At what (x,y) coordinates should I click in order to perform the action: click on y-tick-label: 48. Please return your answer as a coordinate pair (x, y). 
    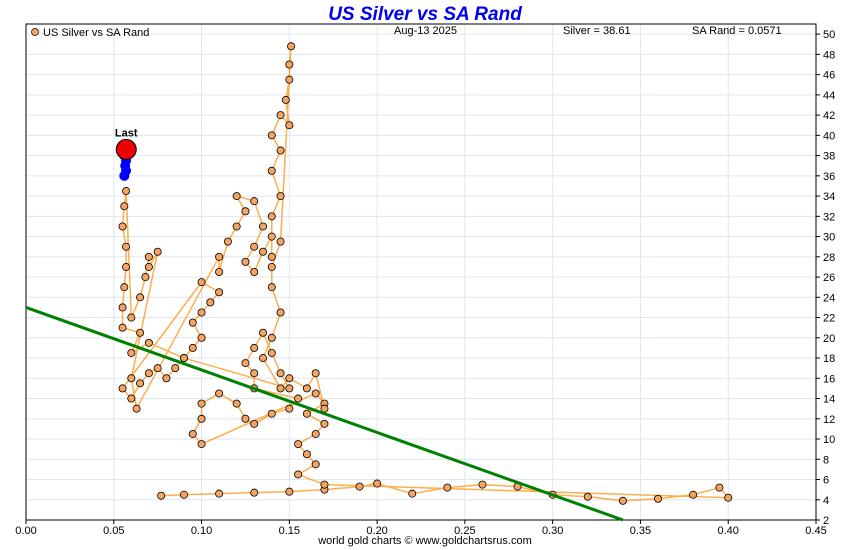
    Looking at the image, I should click on (829, 55).